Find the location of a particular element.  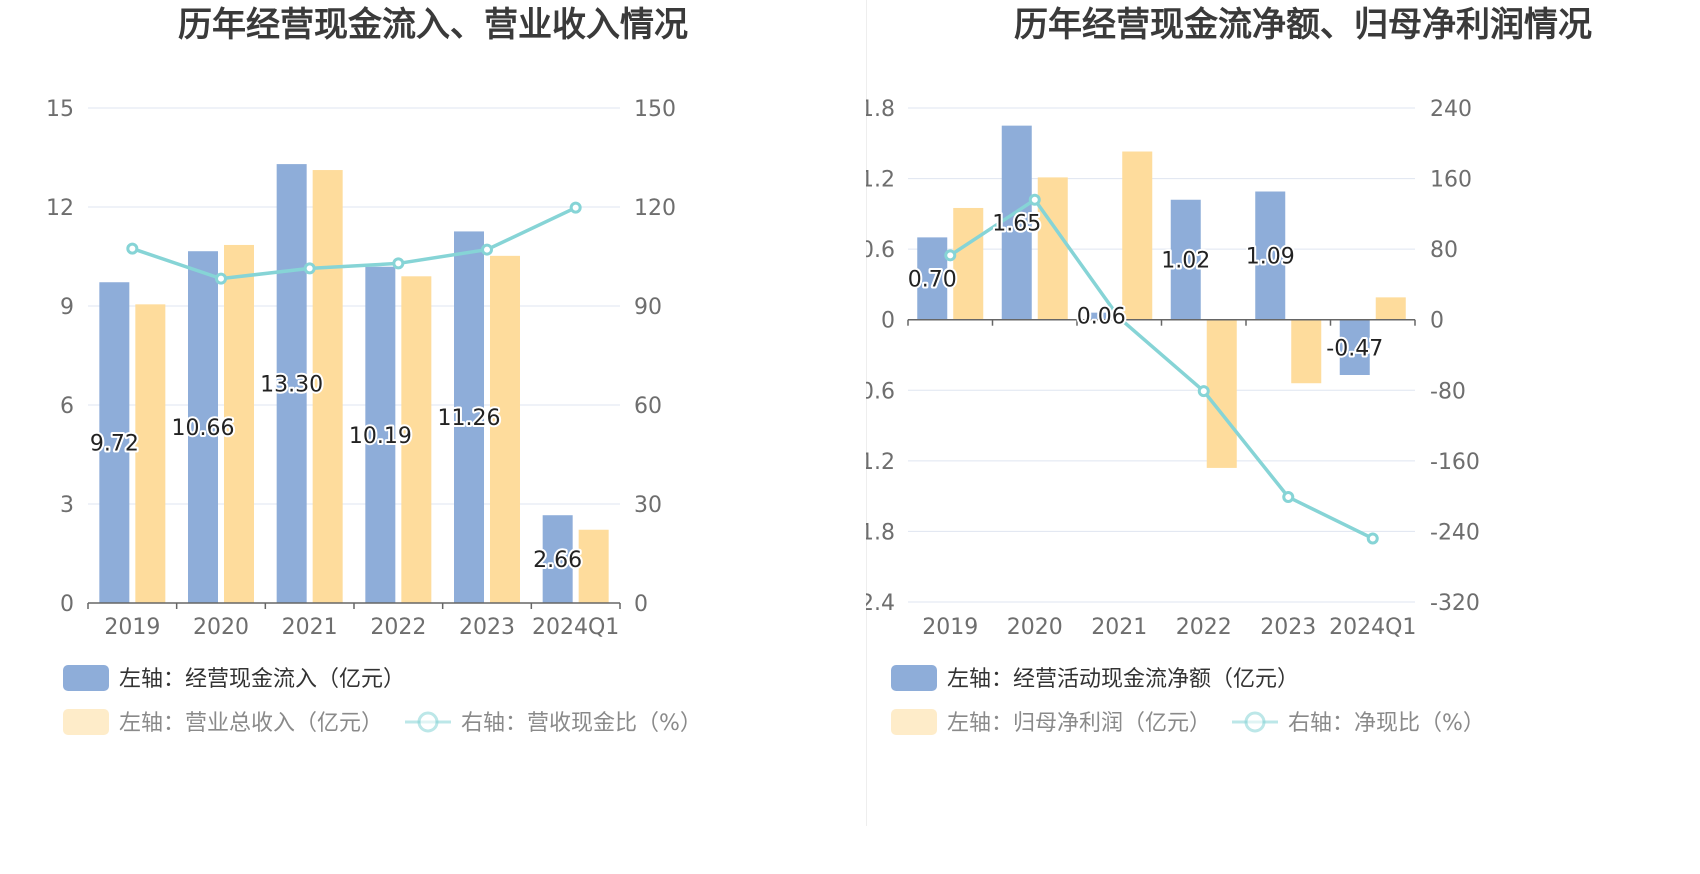

left-axis-tick: -0.6 is located at coordinates (880, 391).